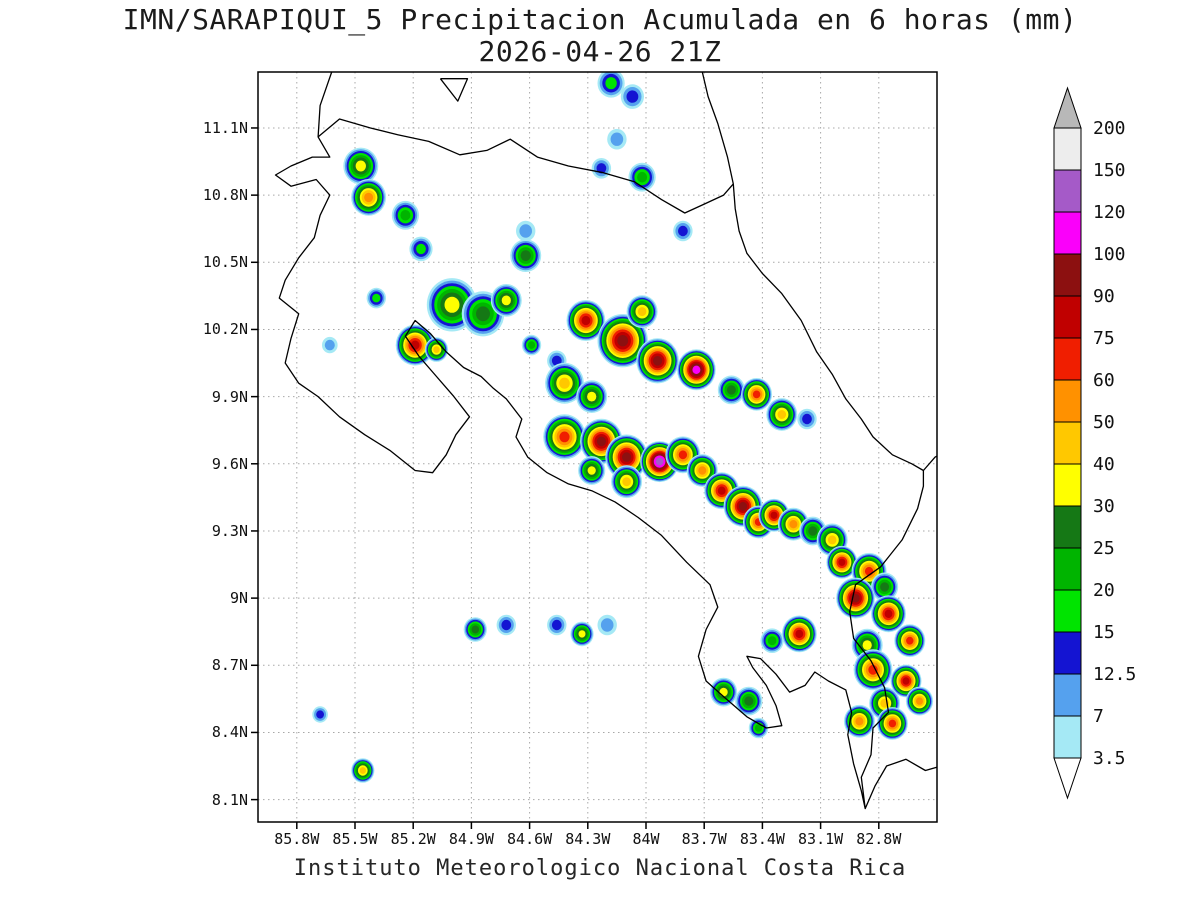  Describe the element at coordinates (1109, 254) in the screenshot. I see `colorbar-tick-label: 100` at that location.